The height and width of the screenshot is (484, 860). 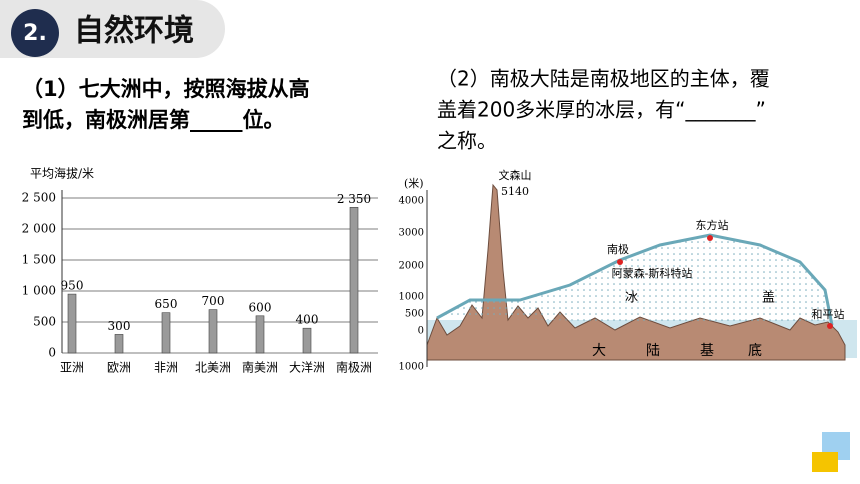 I want to click on peak-label: 文森山, so click(x=515, y=175).